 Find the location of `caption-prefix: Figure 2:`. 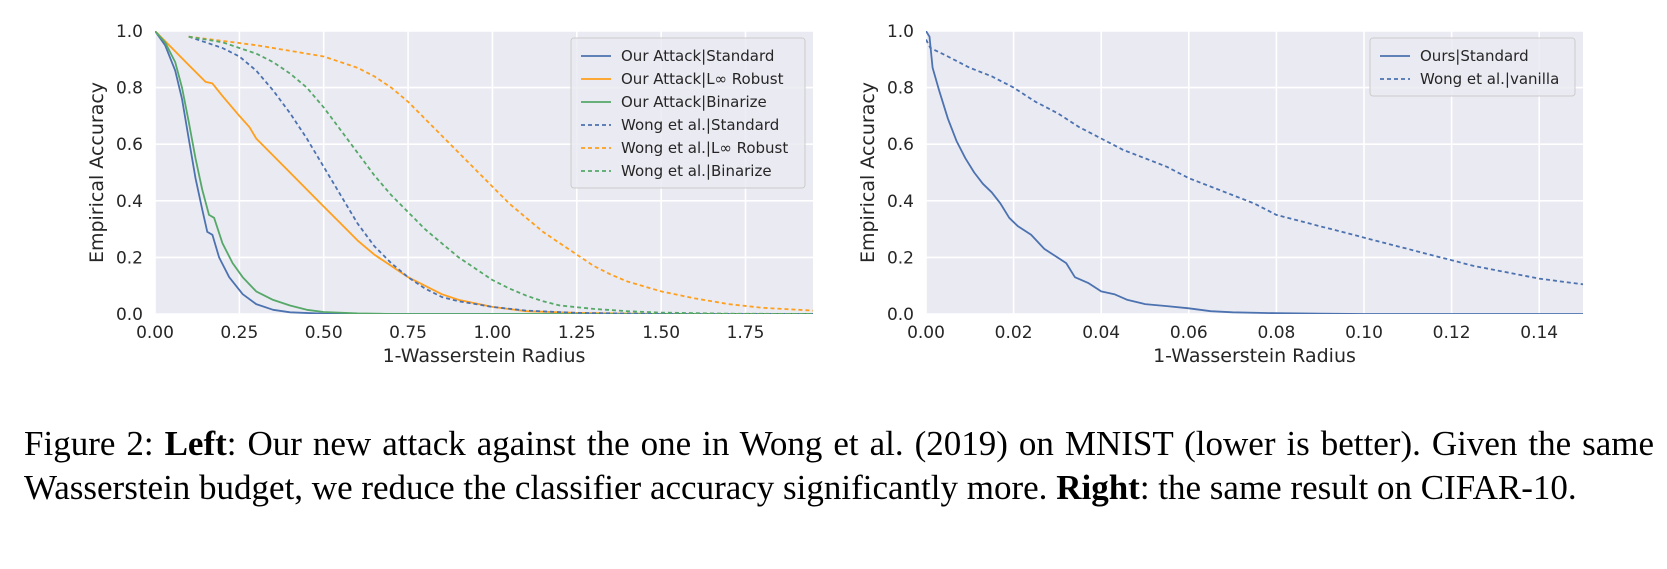

caption-prefix: Figure 2: is located at coordinates (94, 443).